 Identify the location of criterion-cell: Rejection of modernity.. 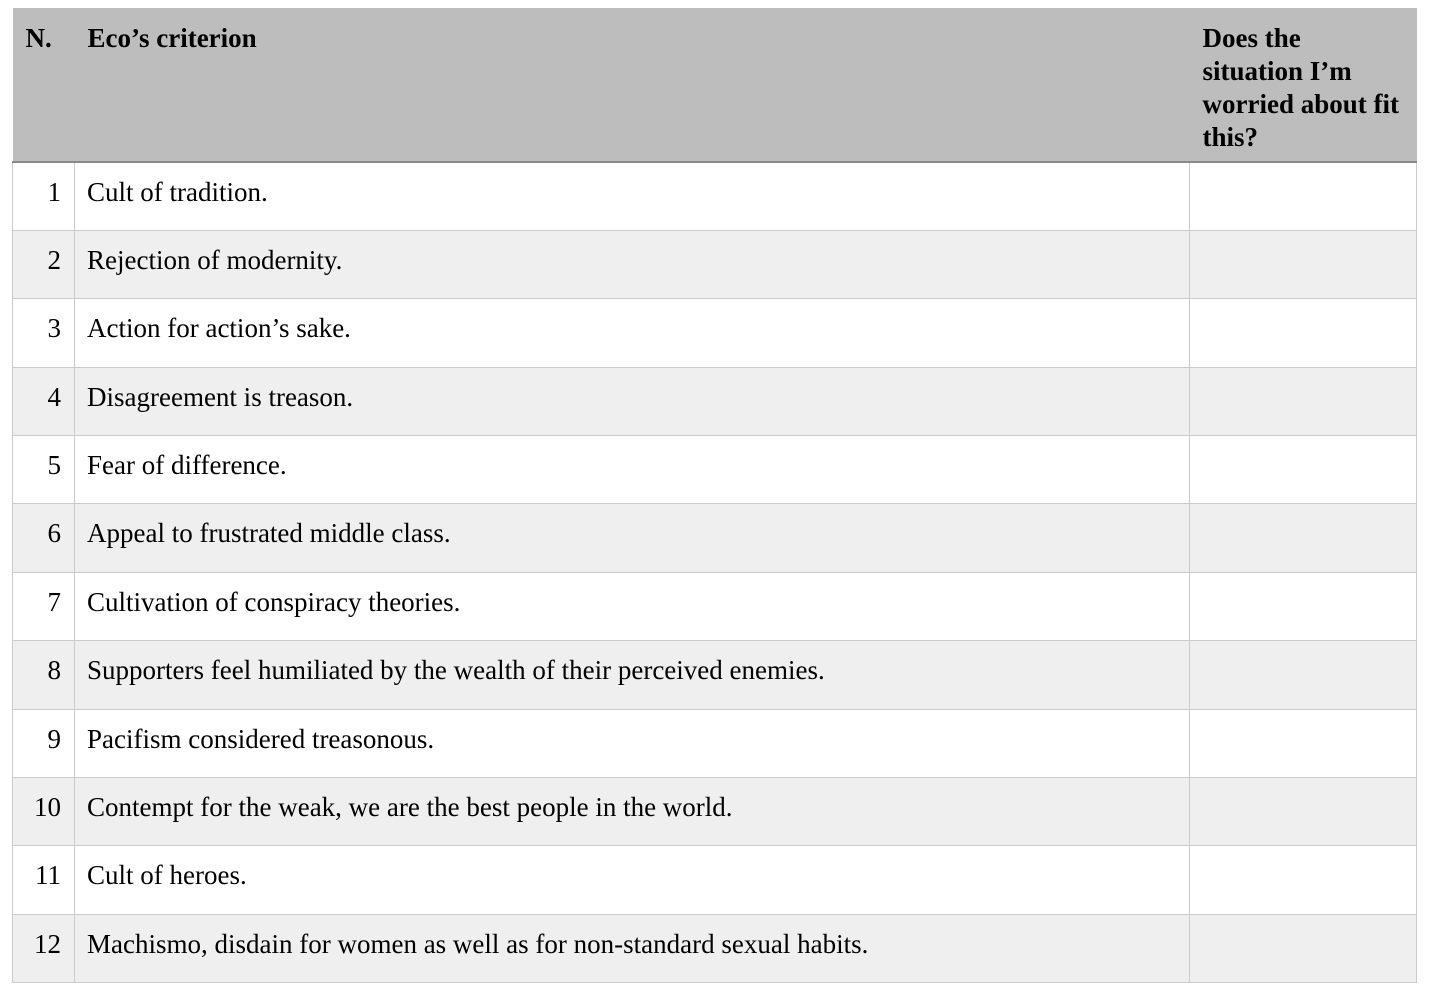
(632, 264).